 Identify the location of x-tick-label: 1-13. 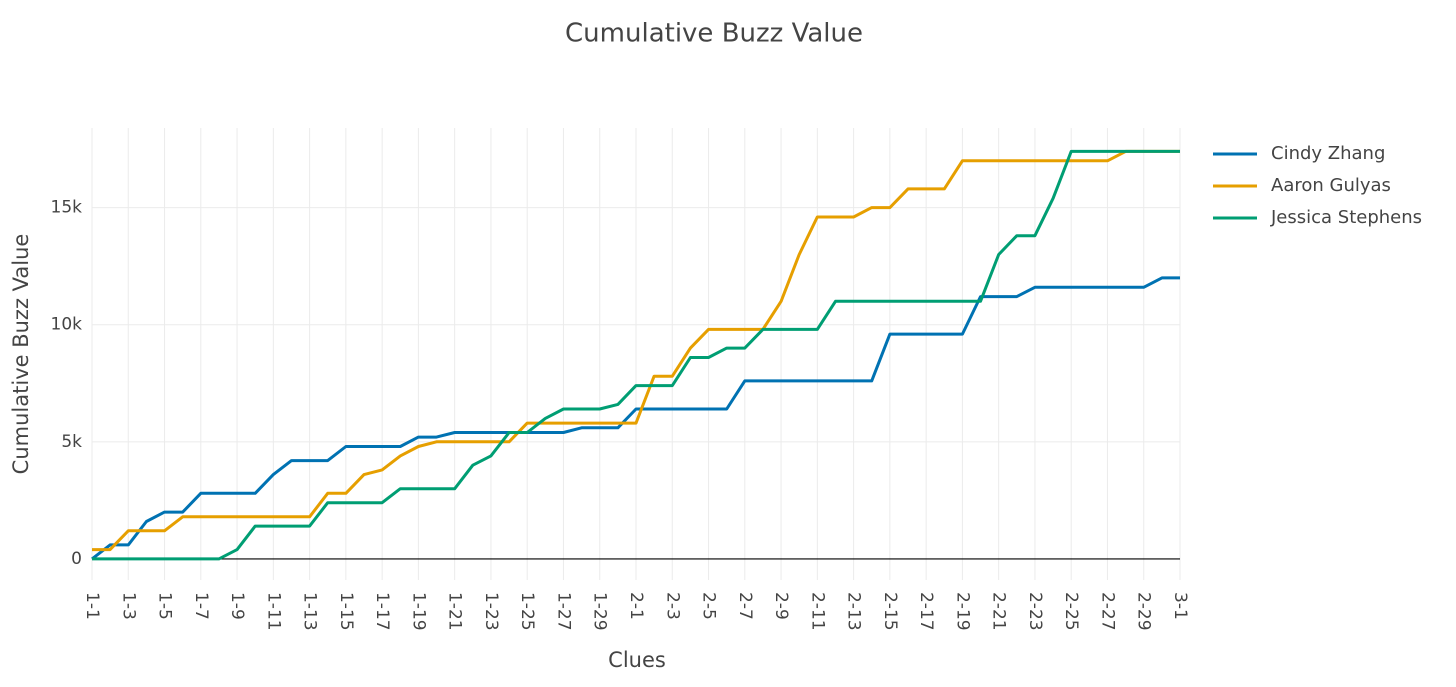
(310, 611).